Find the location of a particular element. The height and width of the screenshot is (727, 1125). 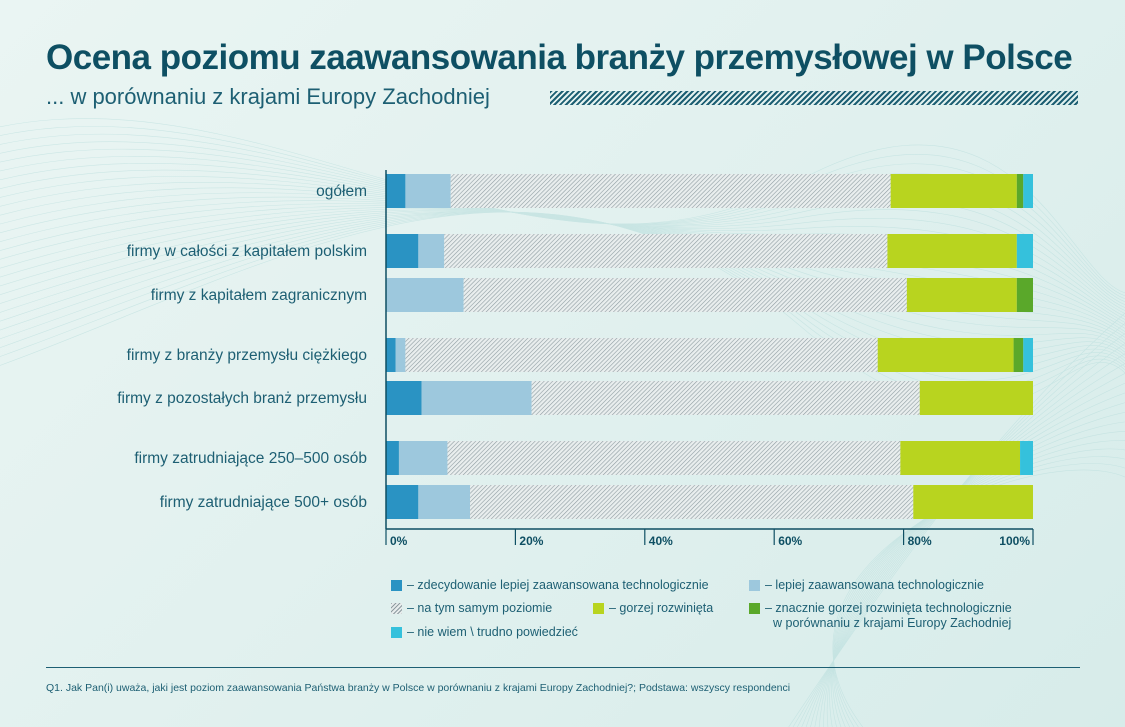

legend-swatch-s3 is located at coordinates (598, 608).